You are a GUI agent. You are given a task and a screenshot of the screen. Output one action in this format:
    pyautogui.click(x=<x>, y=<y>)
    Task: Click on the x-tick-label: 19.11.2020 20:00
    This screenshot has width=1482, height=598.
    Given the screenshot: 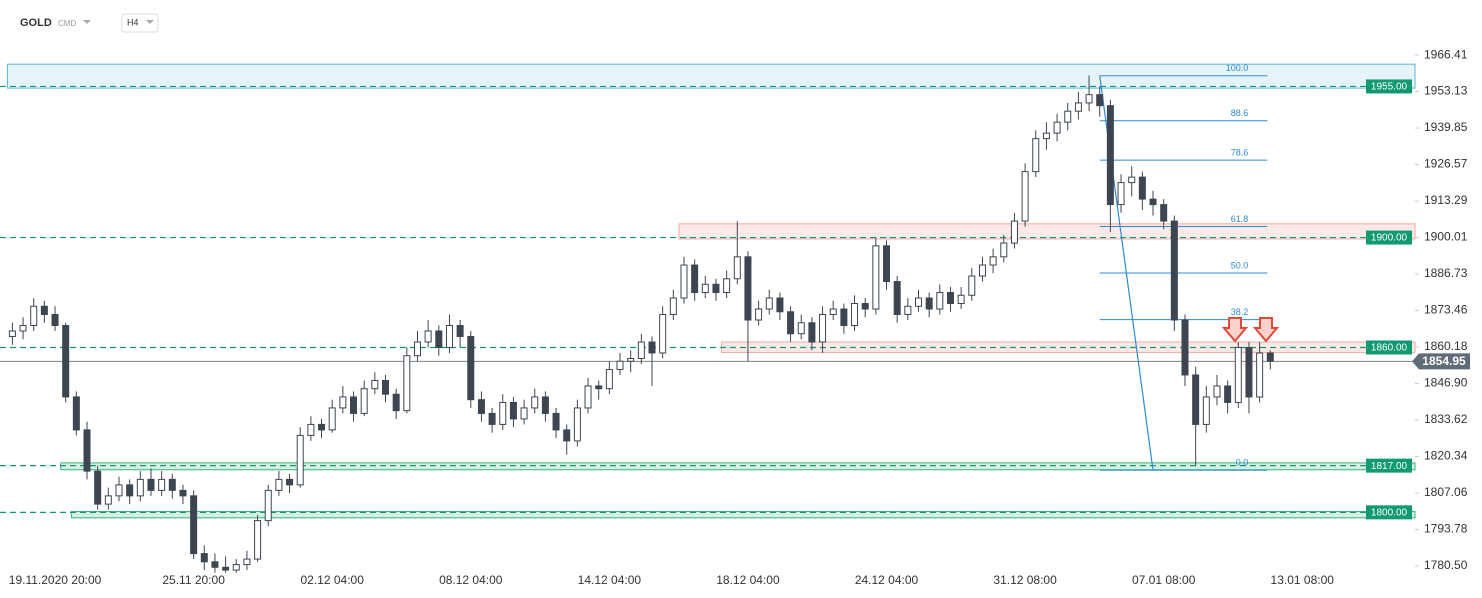 What is the action you would take?
    pyautogui.click(x=55, y=580)
    